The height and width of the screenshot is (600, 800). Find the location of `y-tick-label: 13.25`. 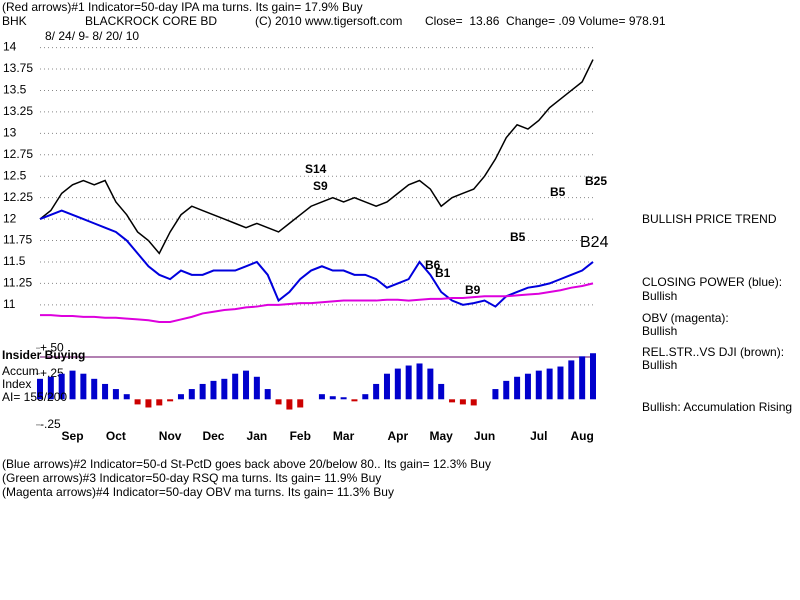

y-tick-label: 13.25 is located at coordinates (18, 111).